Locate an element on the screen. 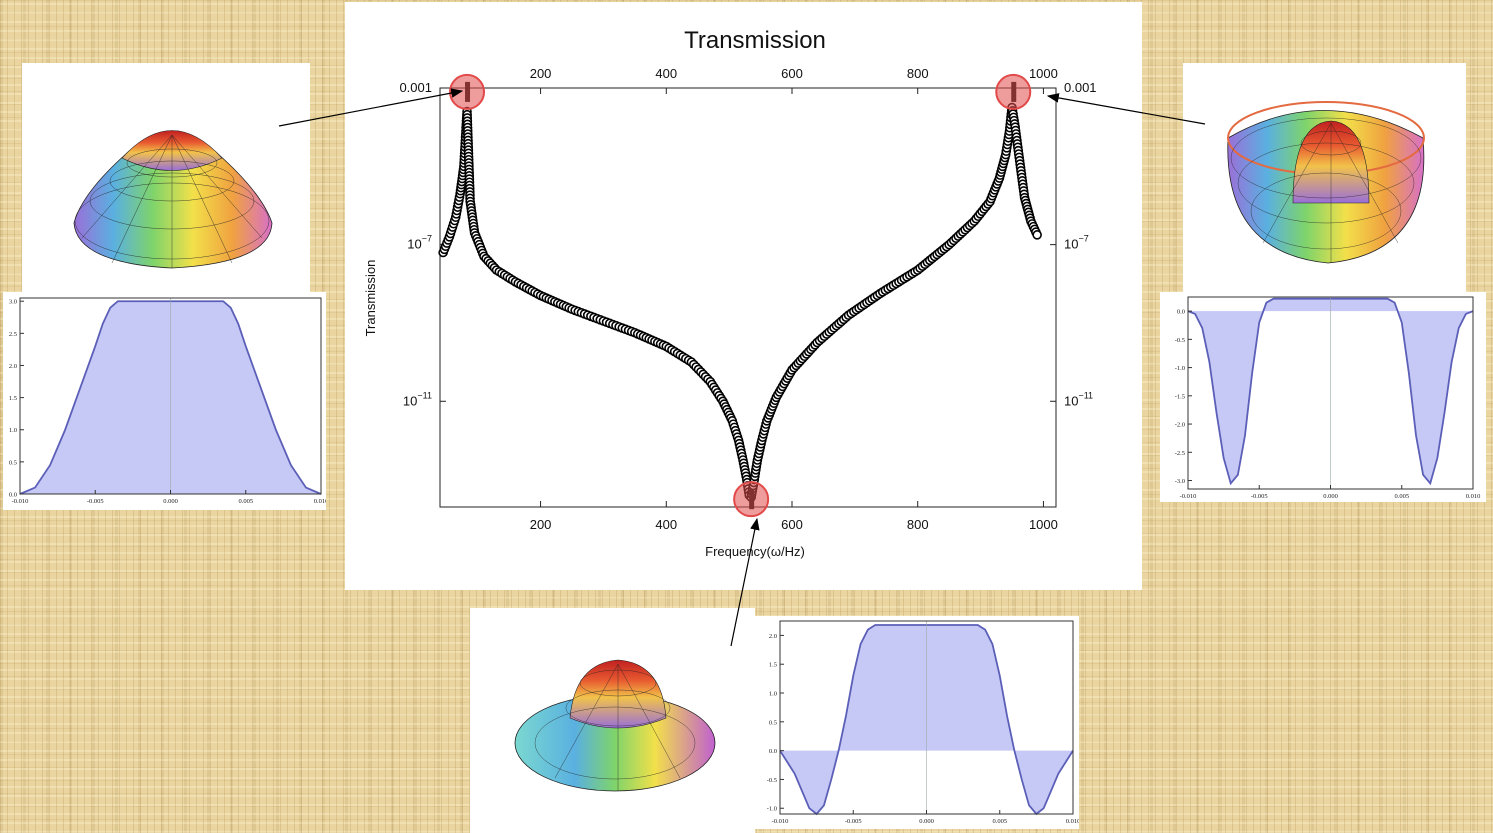 The height and width of the screenshot is (833, 1493). x-tick-label-top: 200 is located at coordinates (541, 73).